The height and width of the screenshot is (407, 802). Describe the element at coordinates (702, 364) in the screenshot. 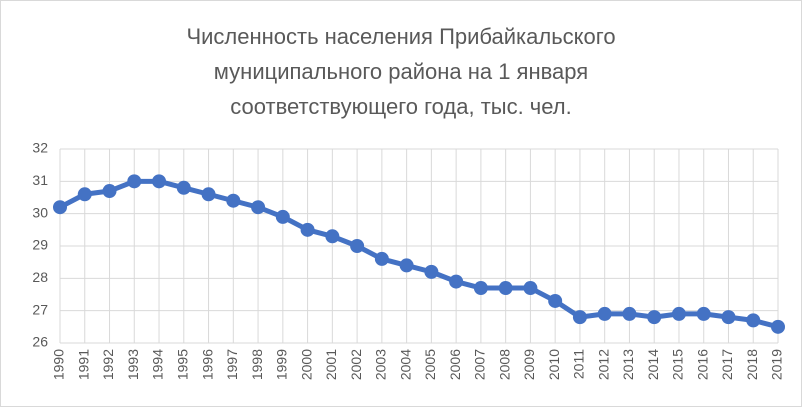

I see `x-tick-label: 2016` at that location.